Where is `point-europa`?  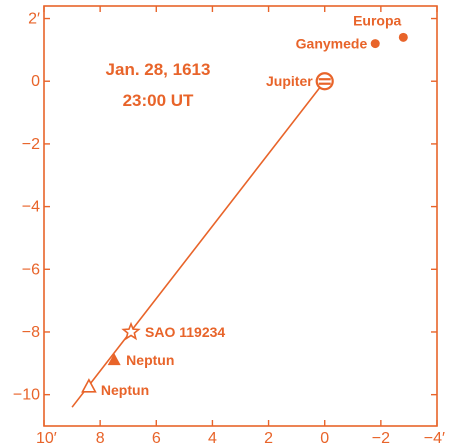
point-europa is located at coordinates (403, 37).